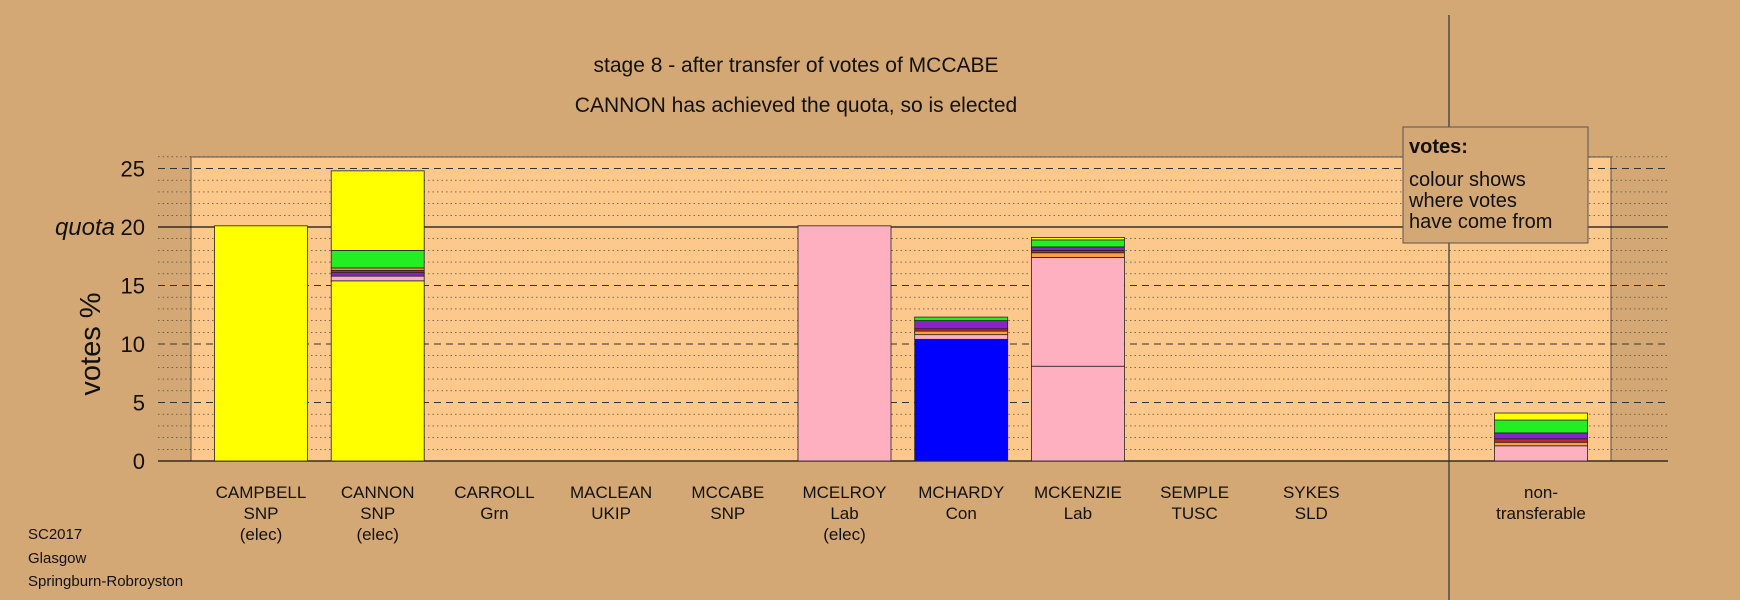  I want to click on candidate-name: MCKENZIE, so click(1078, 492).